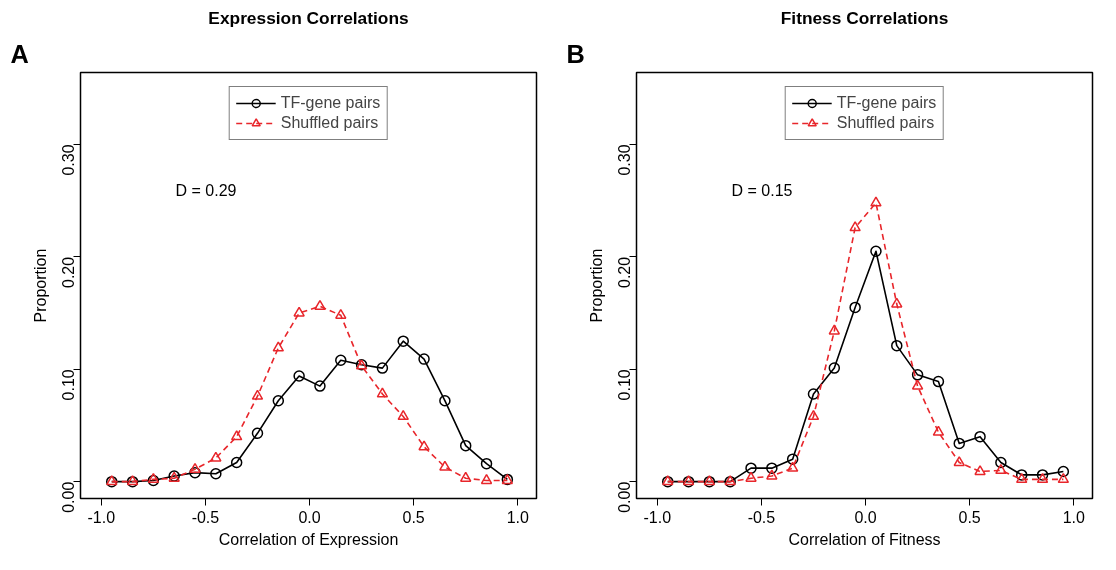  Describe the element at coordinates (308, 17) in the screenshot. I see `chart-title: Expression Correlations` at that location.